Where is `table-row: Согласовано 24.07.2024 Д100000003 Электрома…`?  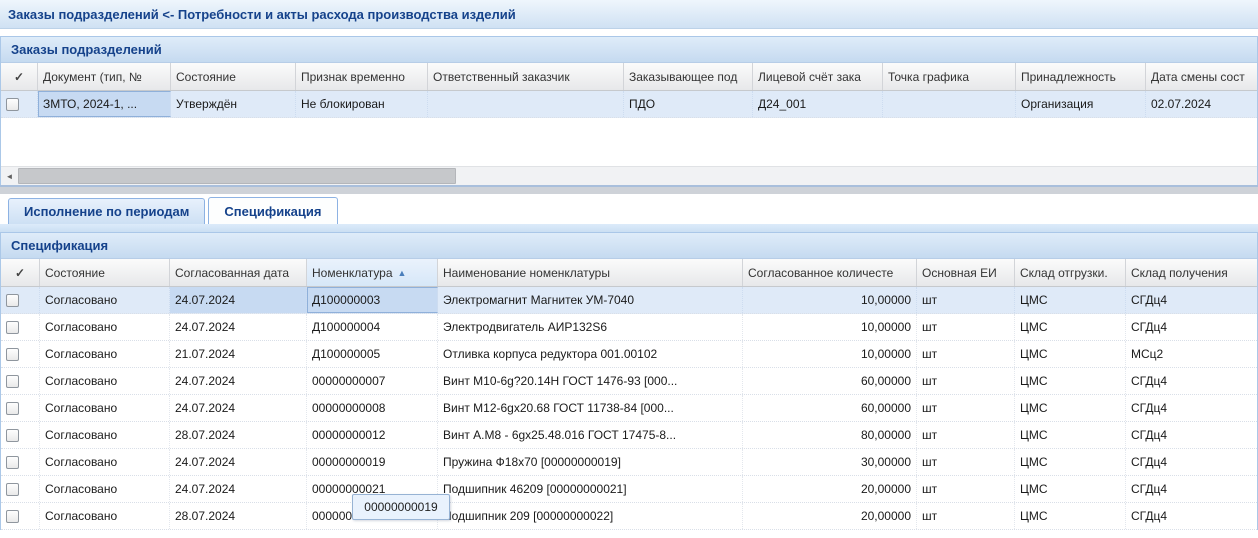 table-row: Согласовано 24.07.2024 Д100000003 Электрома… is located at coordinates (629, 300).